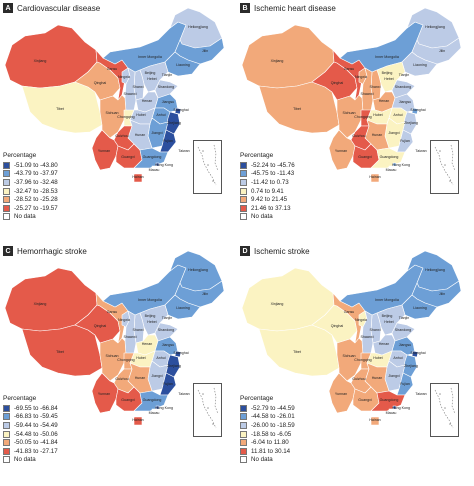 The image size is (474, 486). Describe the element at coordinates (36, 425) in the screenshot. I see `legend-label: -59.44 to -54.49` at that location.